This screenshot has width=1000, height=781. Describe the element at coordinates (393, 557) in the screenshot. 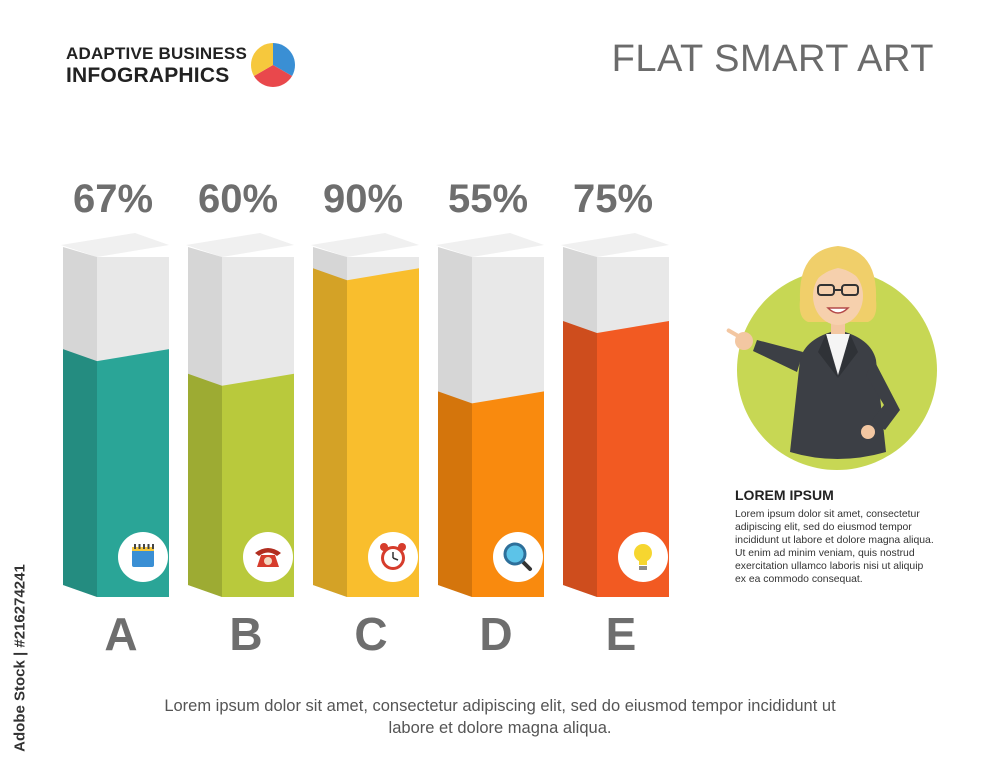

I see `alarm-clock-icon` at that location.